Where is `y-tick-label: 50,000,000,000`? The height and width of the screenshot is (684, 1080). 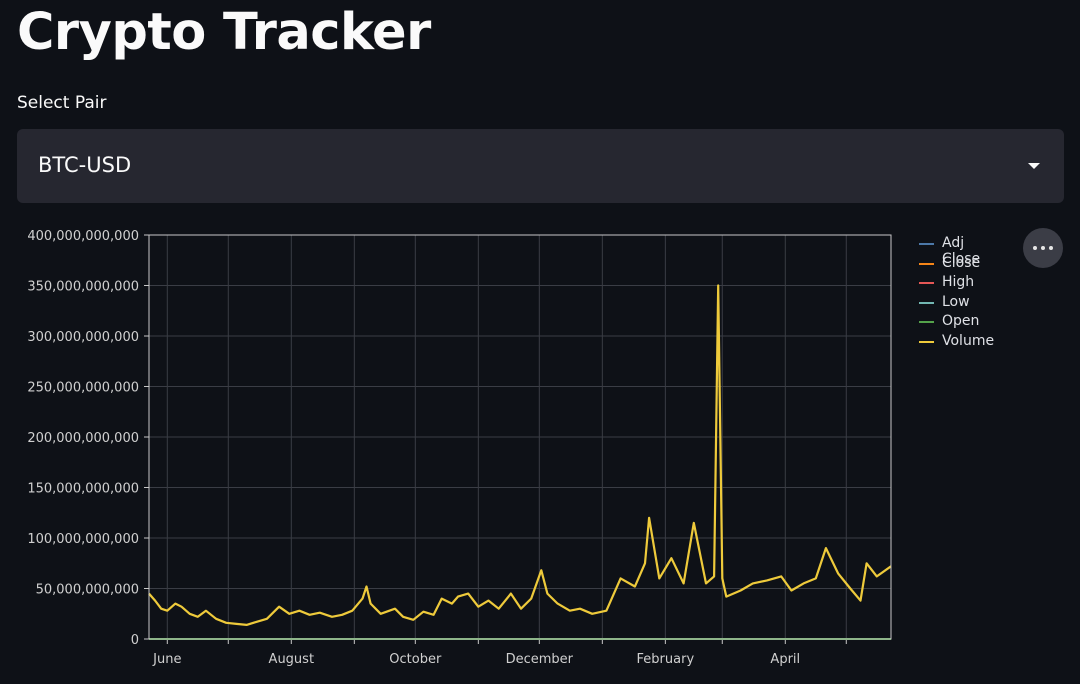 y-tick-label: 50,000,000,000 is located at coordinates (87, 590).